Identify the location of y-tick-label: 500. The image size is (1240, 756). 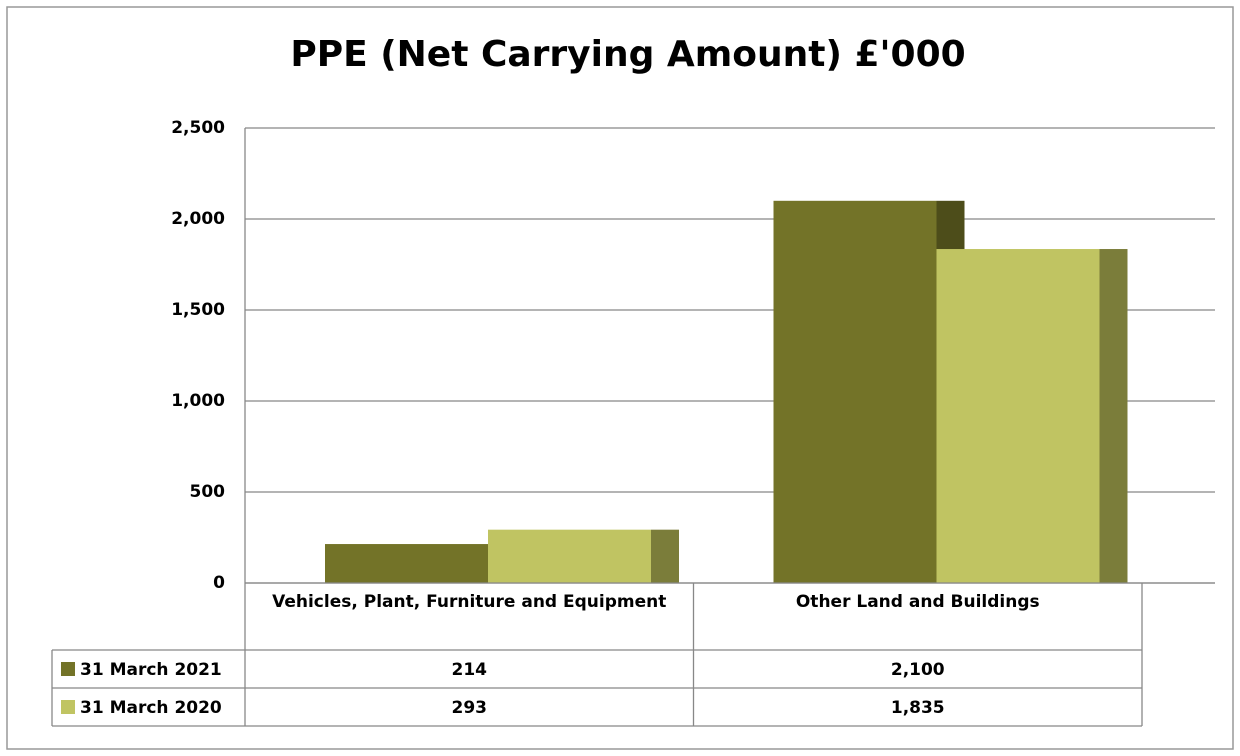
(208, 492).